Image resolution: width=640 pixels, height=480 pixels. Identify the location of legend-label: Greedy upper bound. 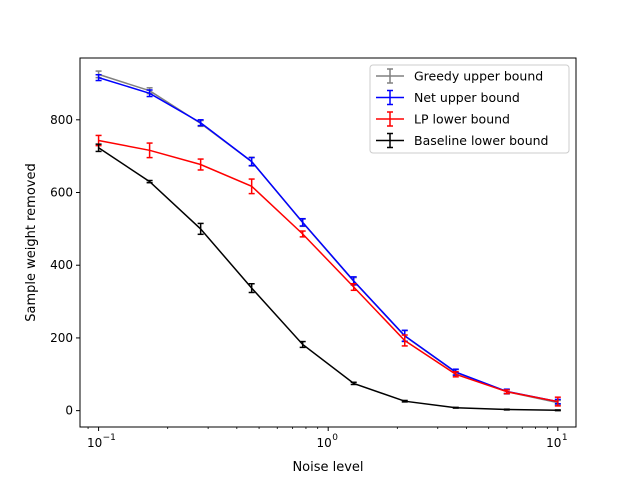
(478, 76).